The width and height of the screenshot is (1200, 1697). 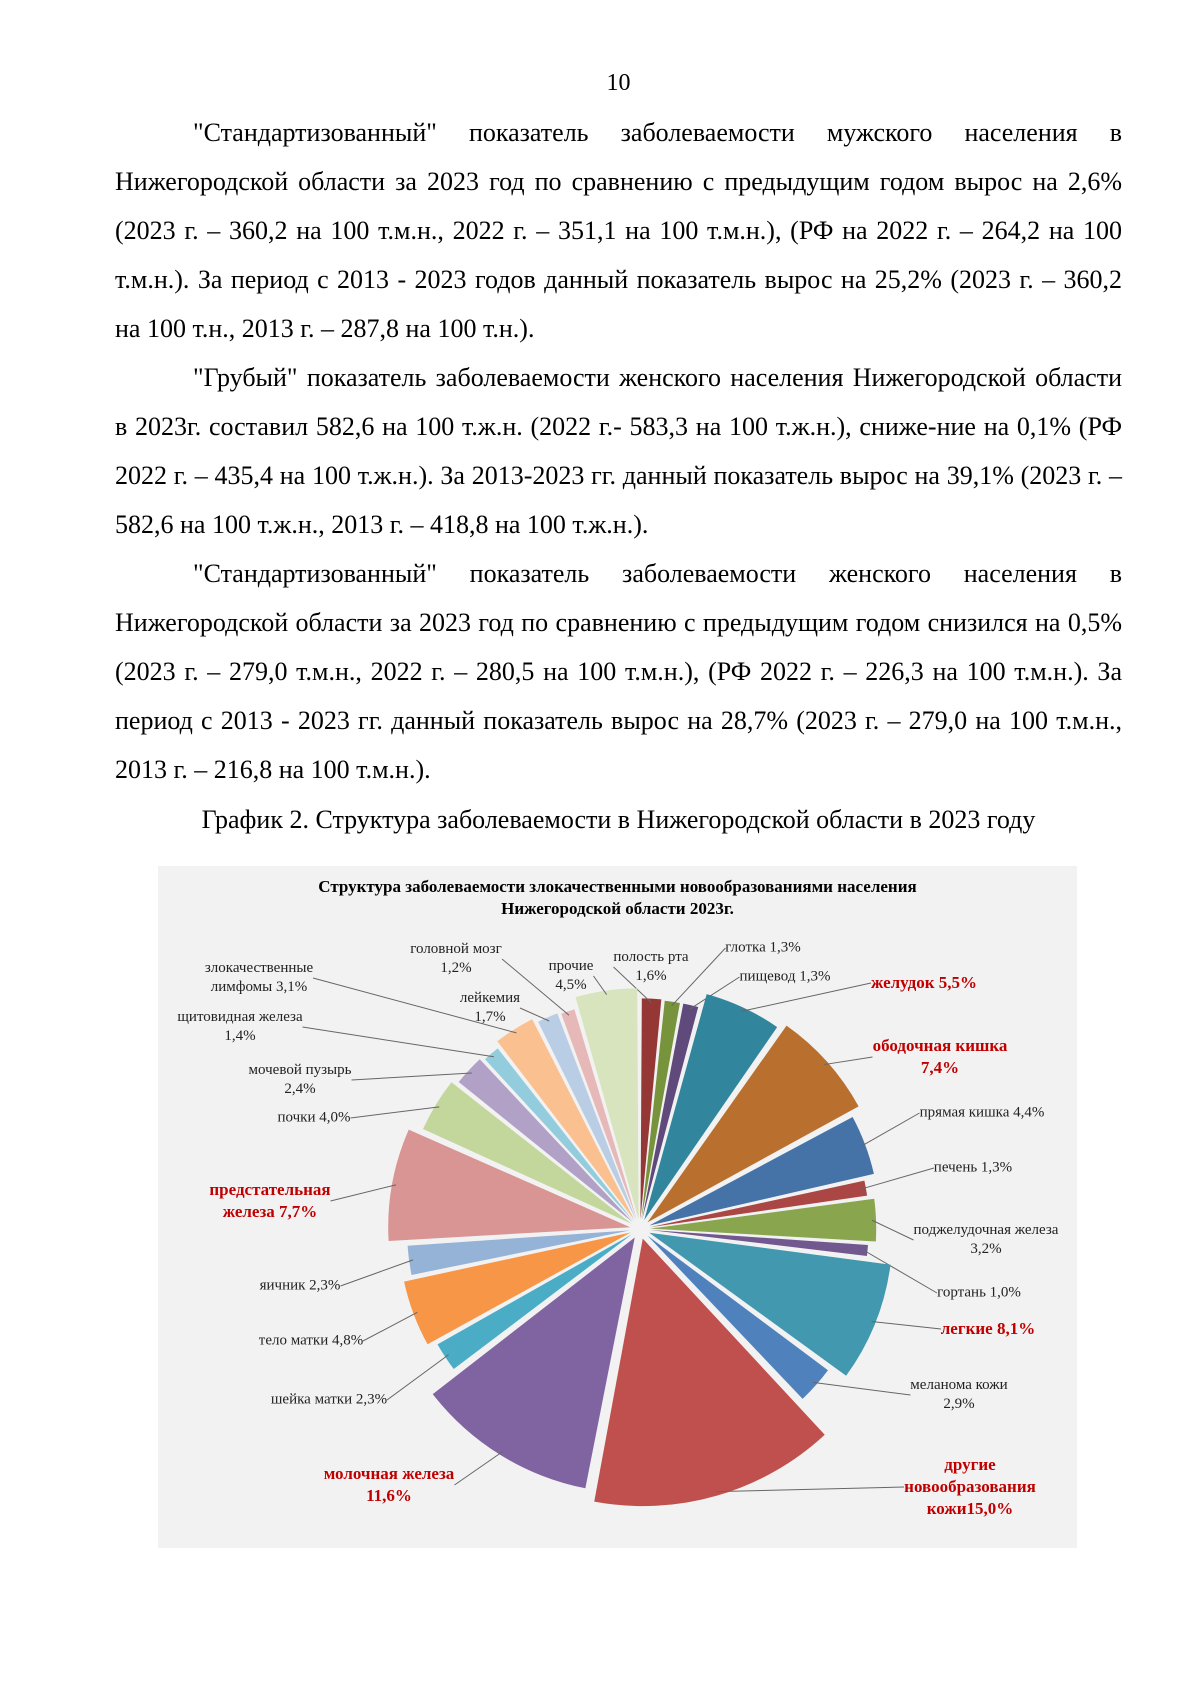 I want to click on slice-label-line: гортань 1,0%, so click(x=979, y=1292).